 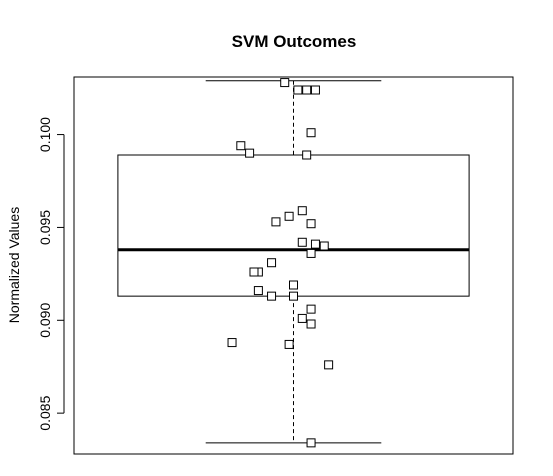 I want to click on y-tick-label: 0.085, so click(x=45, y=412).